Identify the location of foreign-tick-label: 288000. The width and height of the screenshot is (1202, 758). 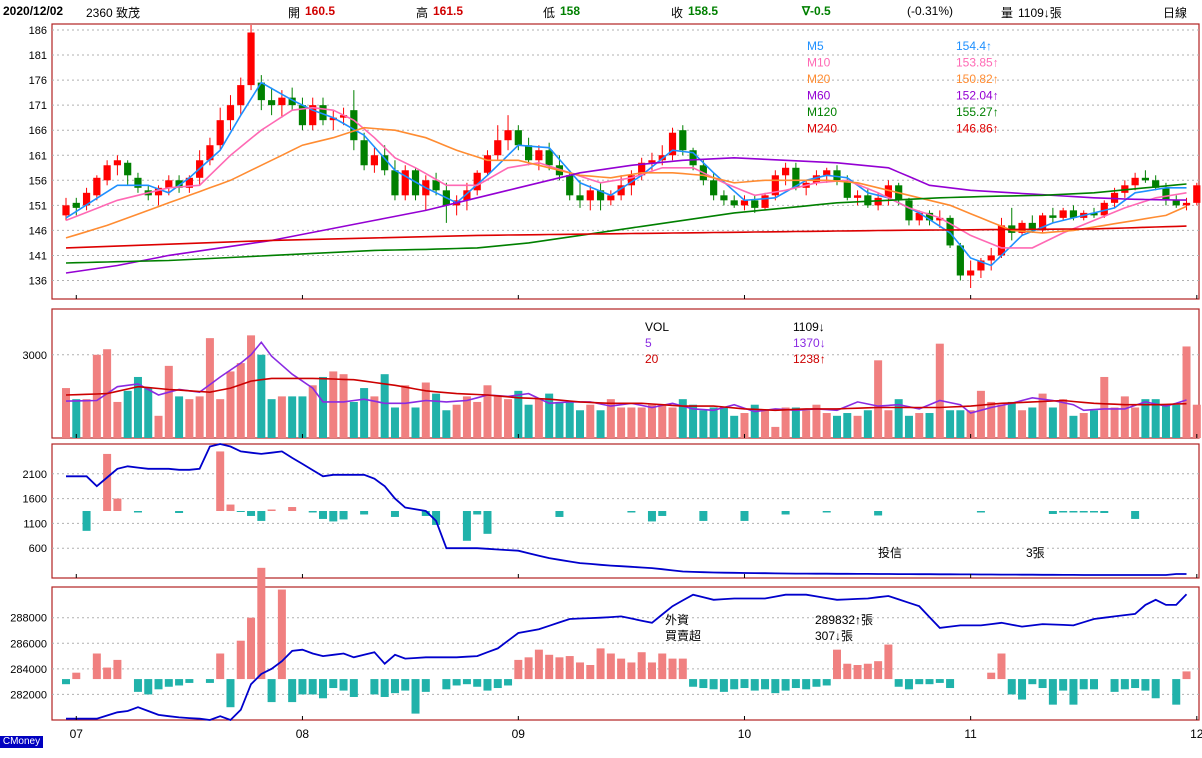
(28, 619).